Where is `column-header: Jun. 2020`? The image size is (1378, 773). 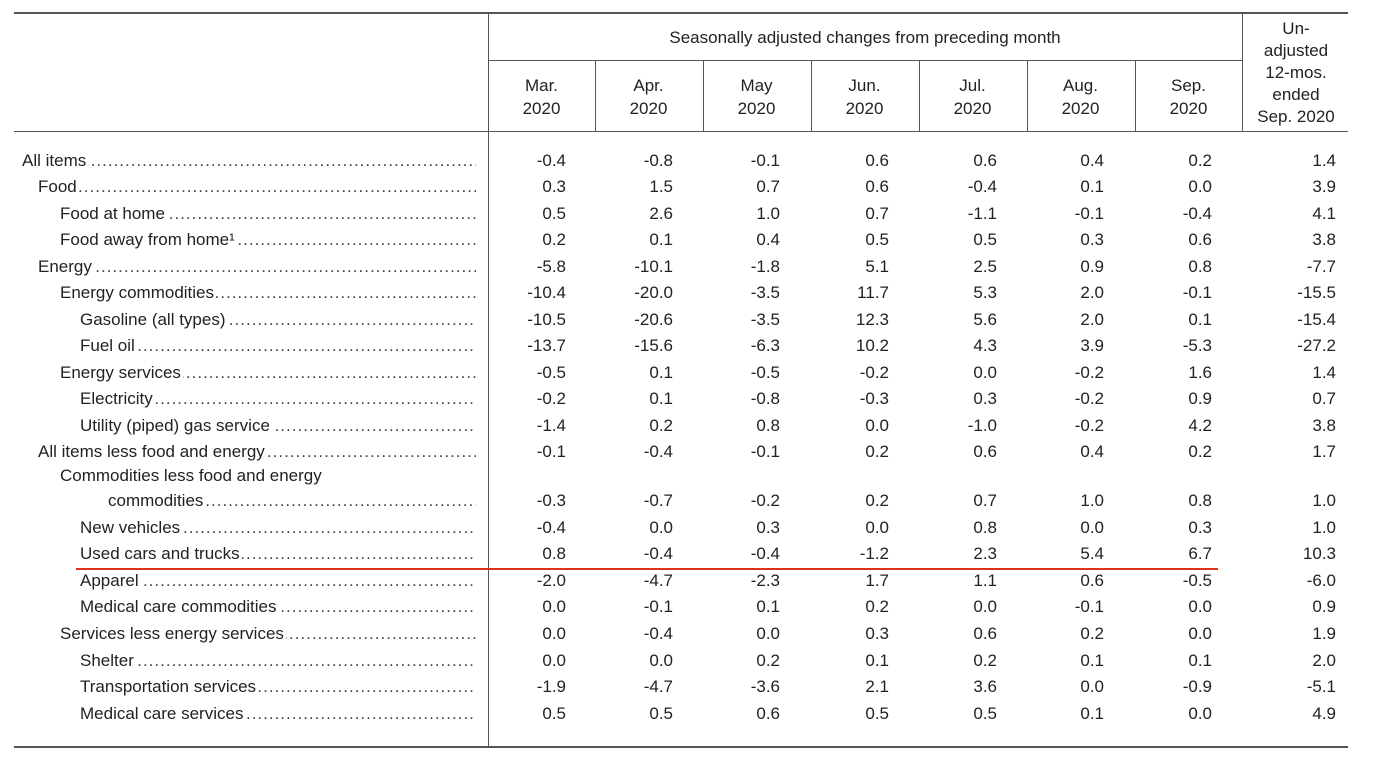 column-header: Jun. 2020 is located at coordinates (864, 97).